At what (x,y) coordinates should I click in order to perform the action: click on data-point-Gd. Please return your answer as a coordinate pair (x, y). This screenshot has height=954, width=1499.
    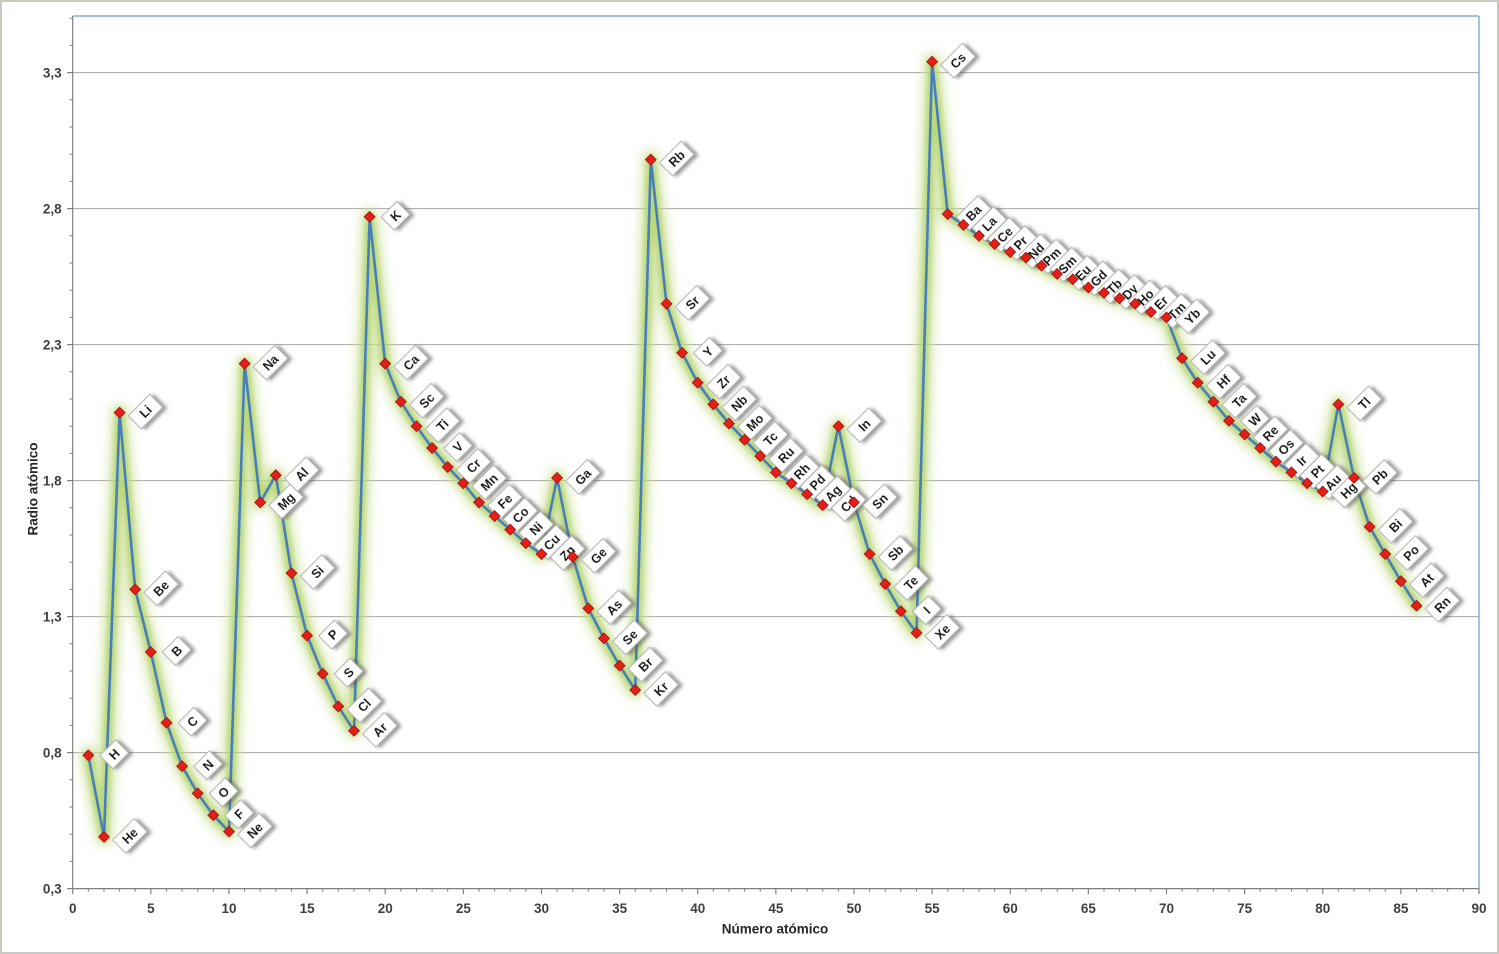
    Looking at the image, I should click on (1072, 279).